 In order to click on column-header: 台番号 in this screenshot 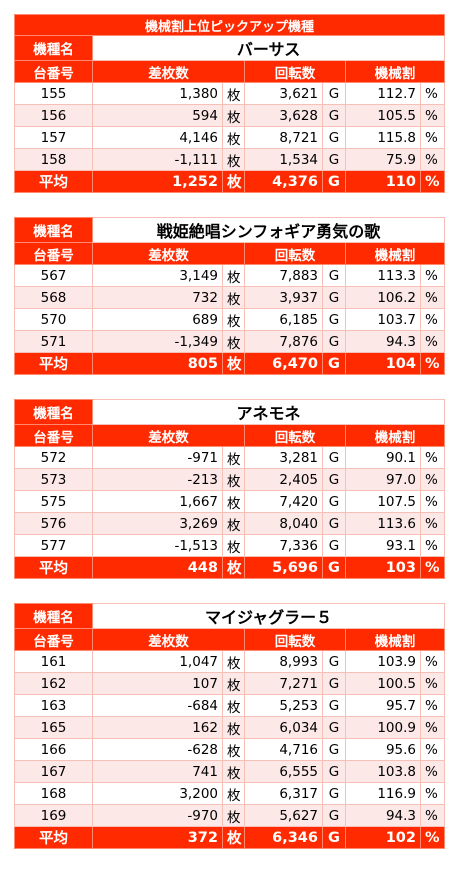, I will do `click(53, 639)`.